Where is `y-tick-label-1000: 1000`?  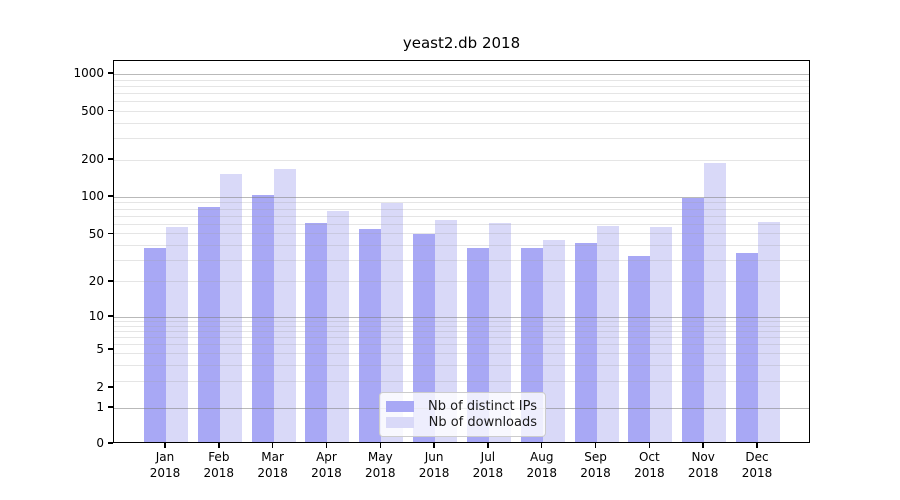
y-tick-label-1000: 1000 is located at coordinates (88, 73).